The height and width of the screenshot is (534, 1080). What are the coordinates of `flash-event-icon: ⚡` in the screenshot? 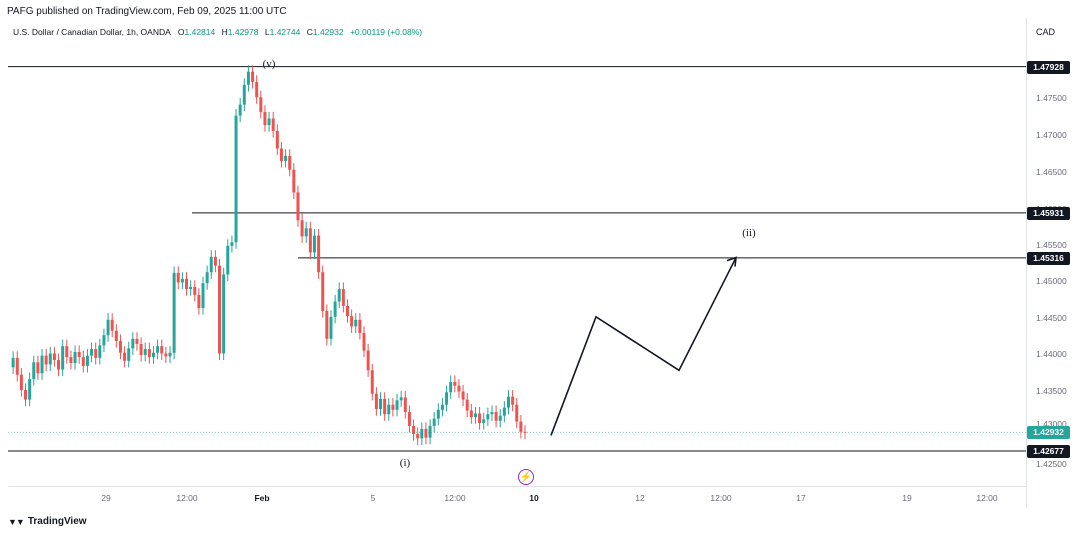 It's located at (526, 477).